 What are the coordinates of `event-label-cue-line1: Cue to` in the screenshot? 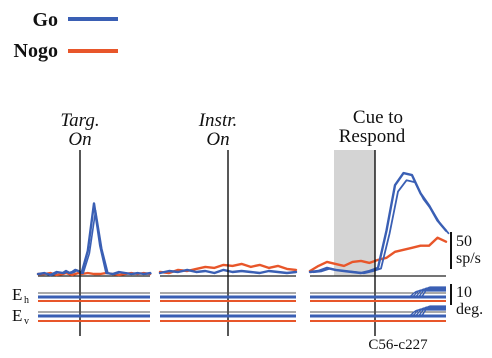 It's located at (378, 117).